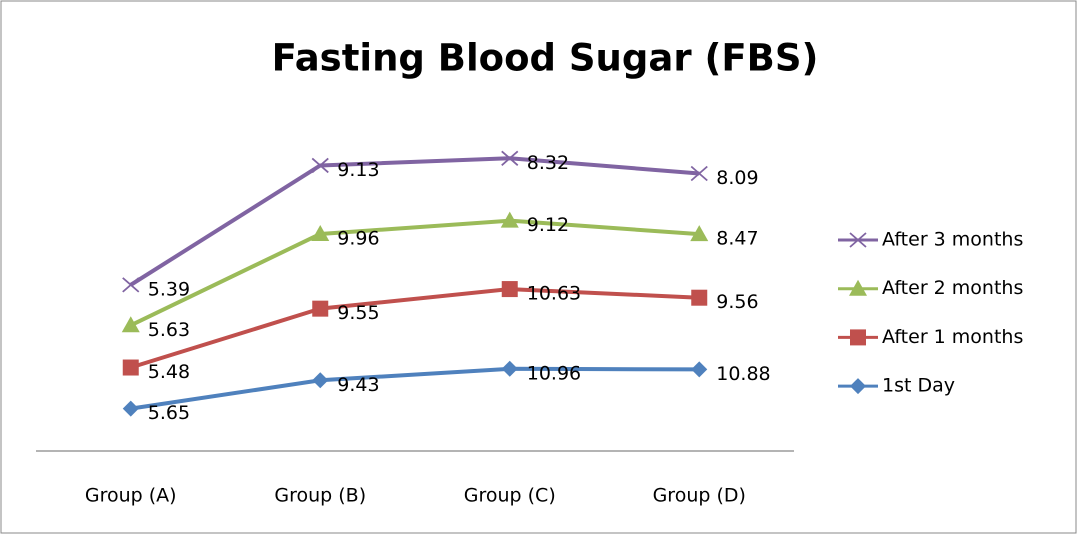 The height and width of the screenshot is (535, 1078). Describe the element at coordinates (169, 413) in the screenshot. I see `data-label: 5.65` at that location.